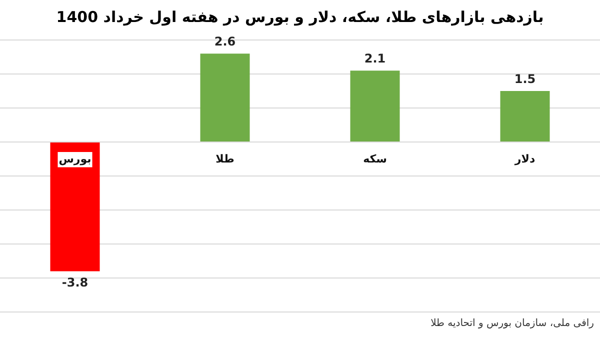 This screenshot has width=600, height=343. I want to click on x-tick-label: دلار, so click(525, 159).